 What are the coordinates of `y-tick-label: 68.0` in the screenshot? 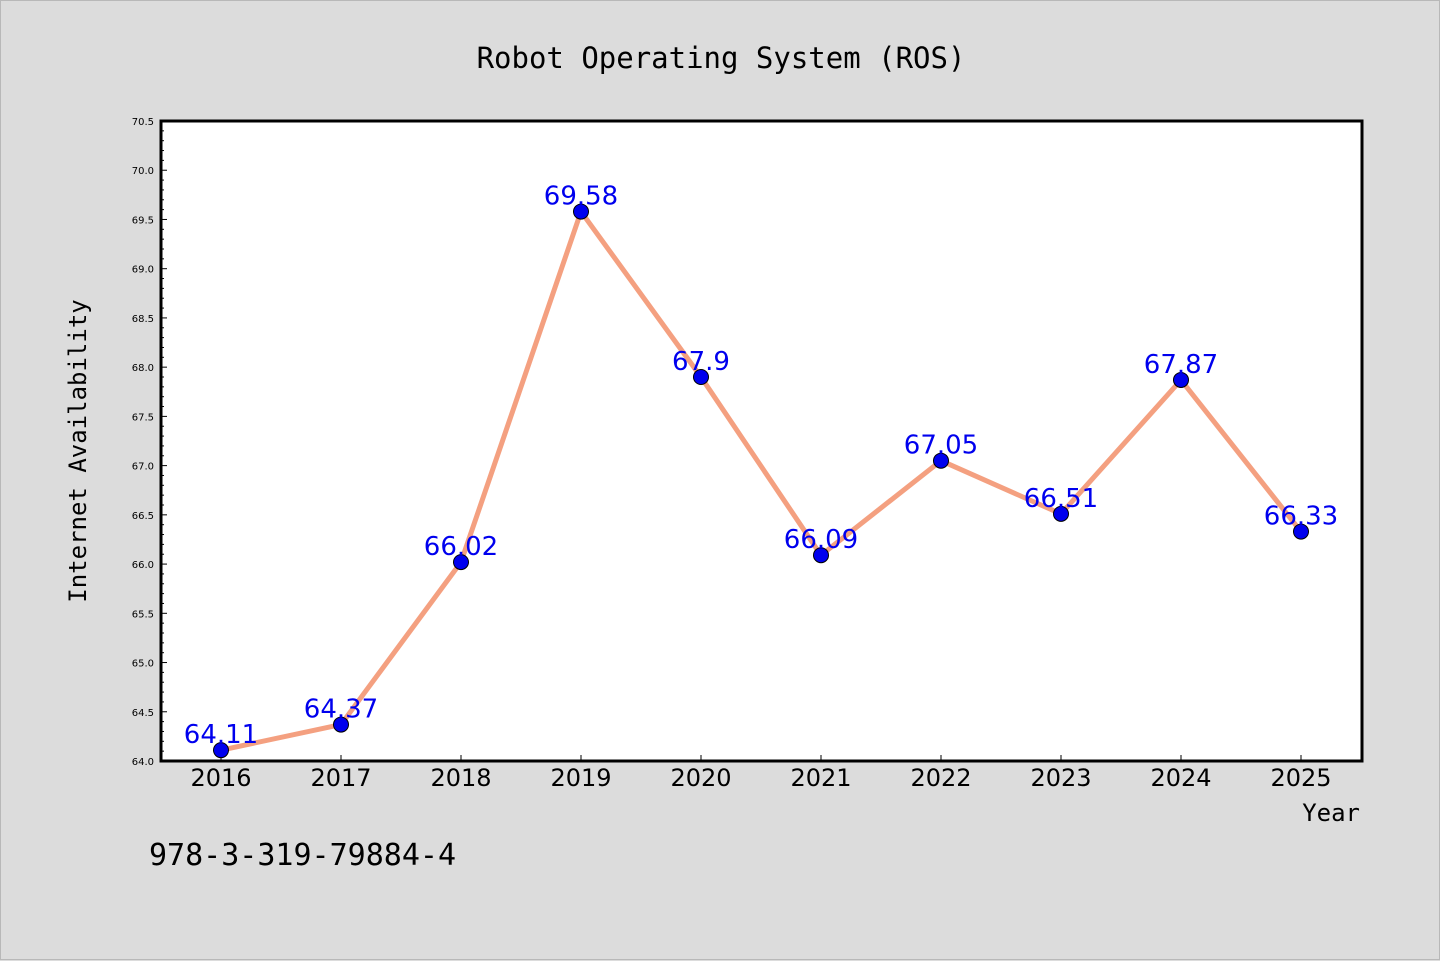 It's located at (143, 368).